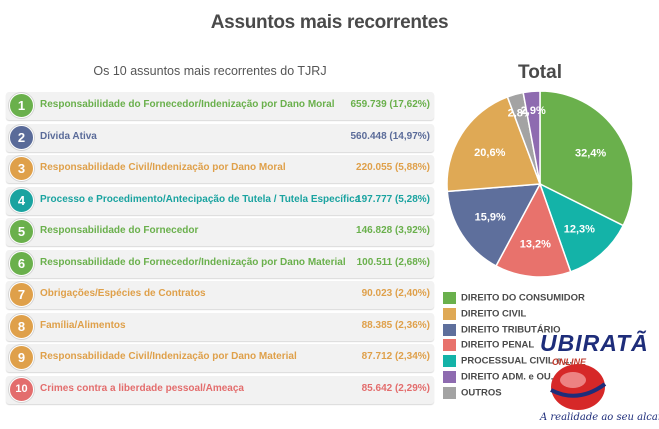  Describe the element at coordinates (490, 218) in the screenshot. I see `pie-slice-label: 15,9%` at that location.